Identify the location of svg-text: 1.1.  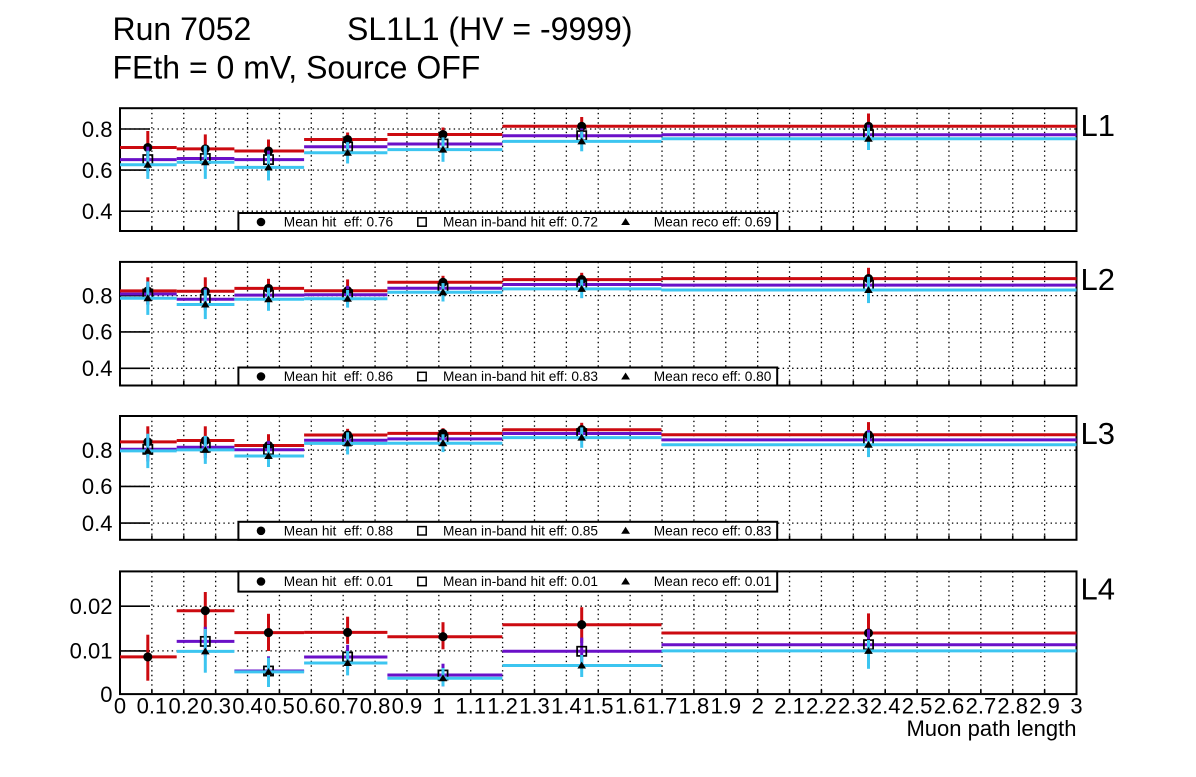
(470, 706).